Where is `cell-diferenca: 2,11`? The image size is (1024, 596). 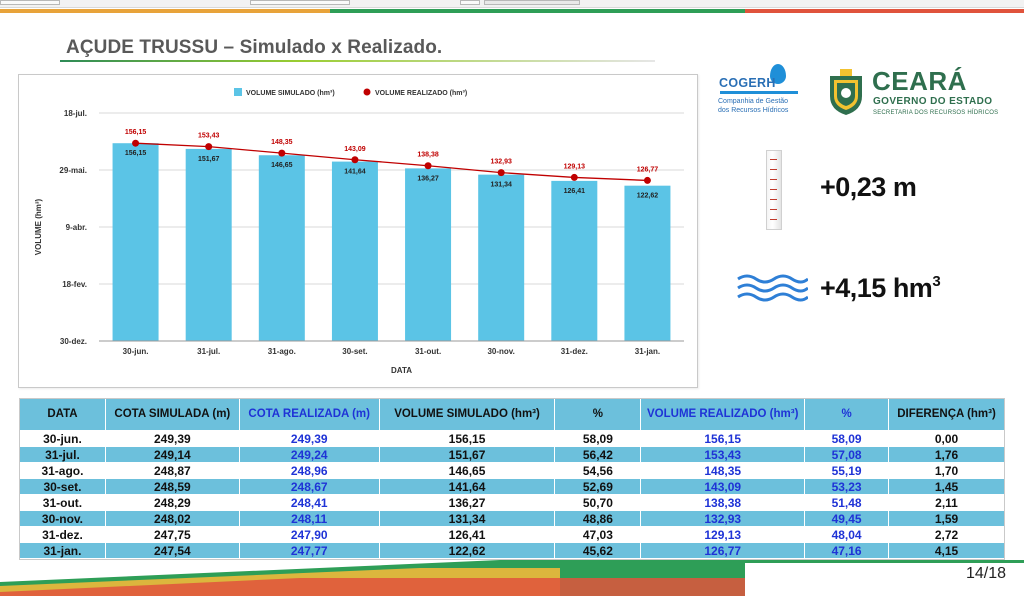 cell-diferenca: 2,11 is located at coordinates (946, 502).